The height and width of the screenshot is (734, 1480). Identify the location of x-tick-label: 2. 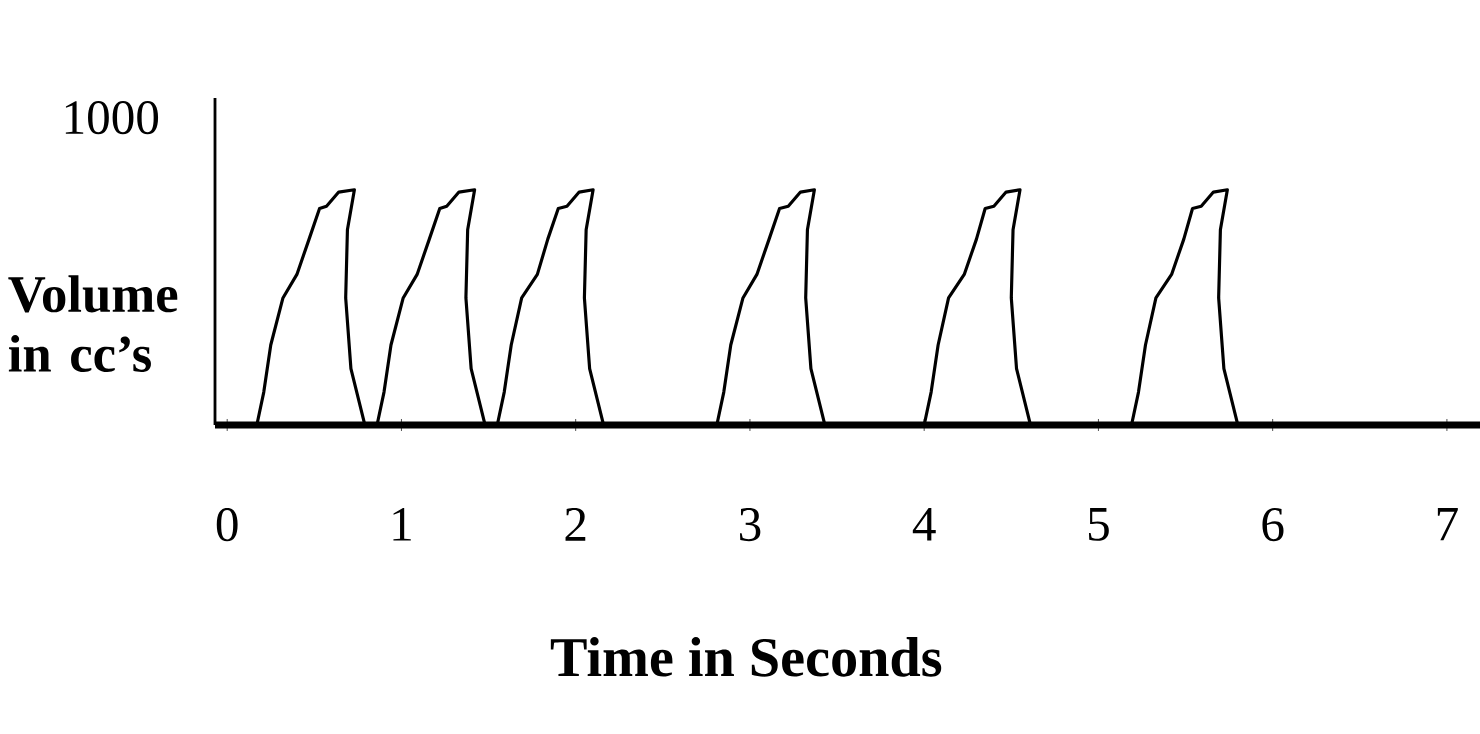
(575, 524).